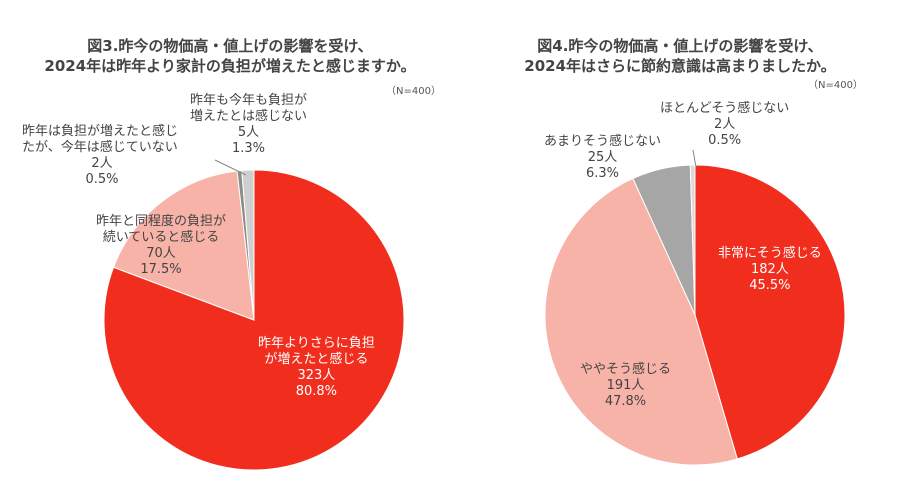 The height and width of the screenshot is (499, 900). I want to click on slice-label-line: ほとんどそう感じない, so click(725, 108).